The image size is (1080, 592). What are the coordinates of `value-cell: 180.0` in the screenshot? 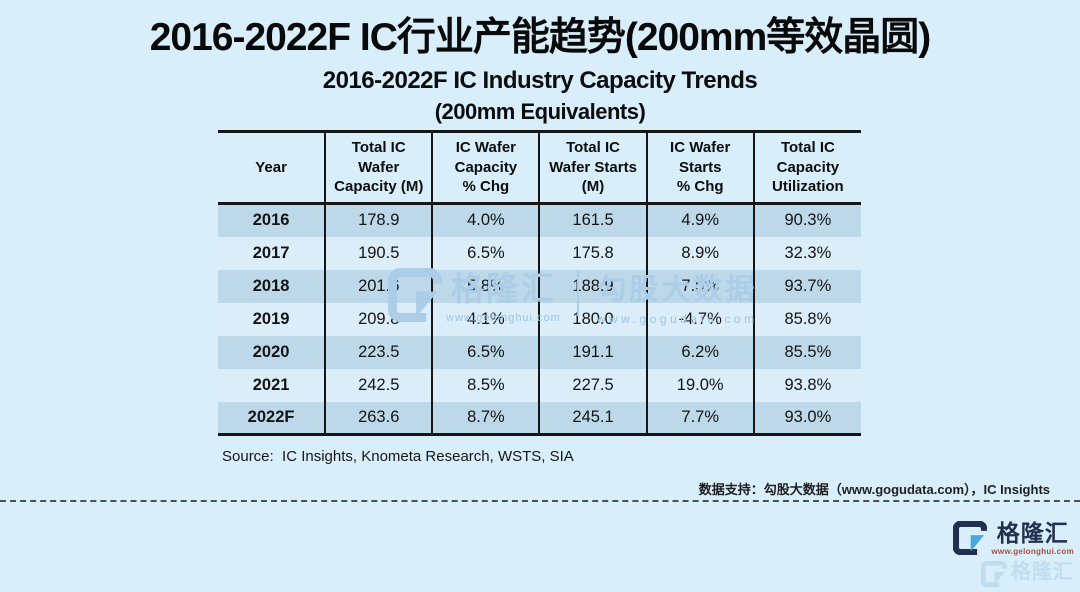 It's located at (592, 319).